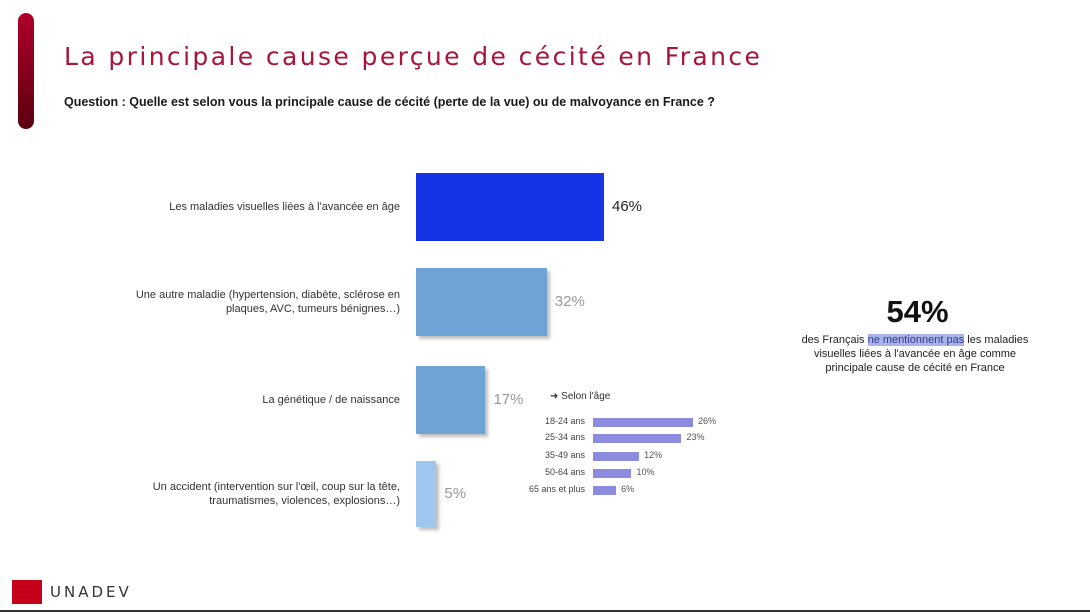  What do you see at coordinates (545, 611) in the screenshot?
I see `footer-divider` at bounding box center [545, 611].